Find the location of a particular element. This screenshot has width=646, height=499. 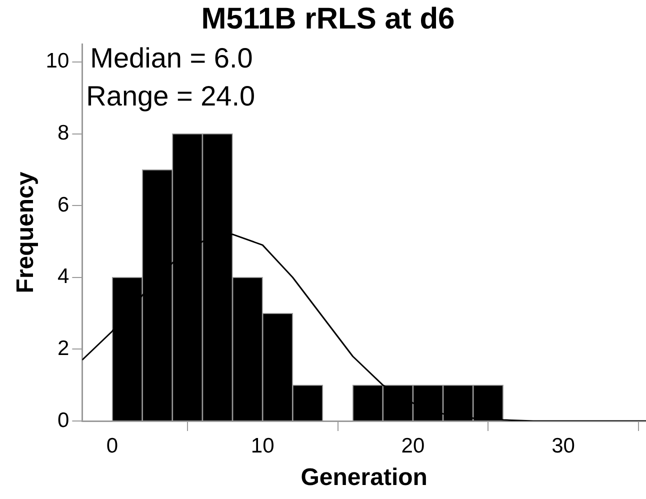

x-tick-label: 20 is located at coordinates (413, 446).